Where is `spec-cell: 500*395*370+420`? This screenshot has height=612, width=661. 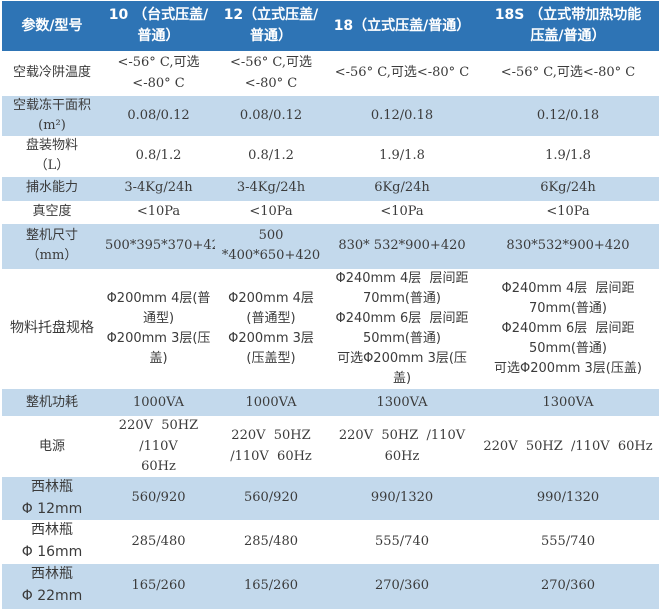 spec-cell: 500*395*370+420 is located at coordinates (160, 245).